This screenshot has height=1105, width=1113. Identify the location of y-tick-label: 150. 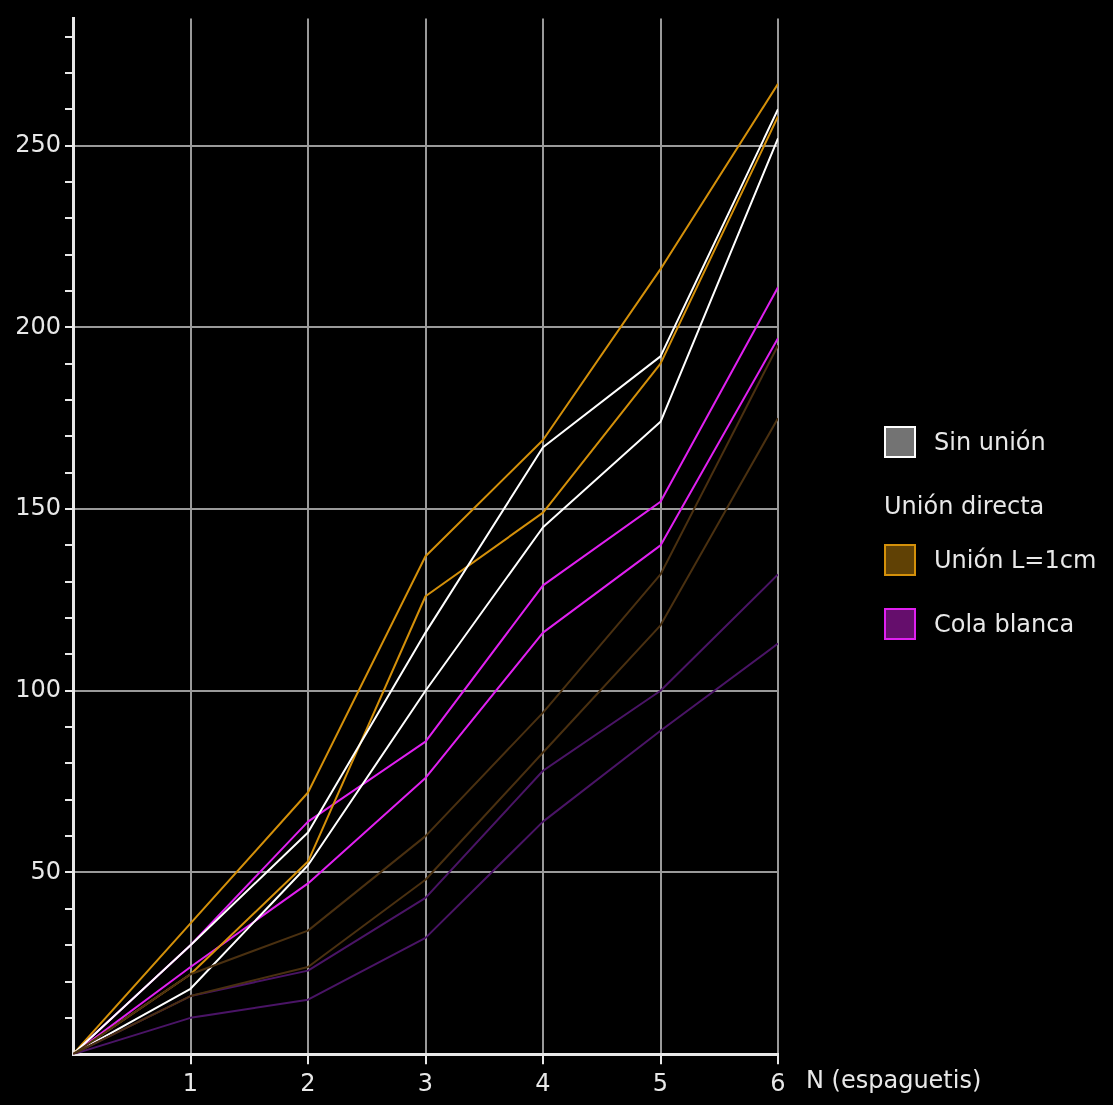
(38, 507).